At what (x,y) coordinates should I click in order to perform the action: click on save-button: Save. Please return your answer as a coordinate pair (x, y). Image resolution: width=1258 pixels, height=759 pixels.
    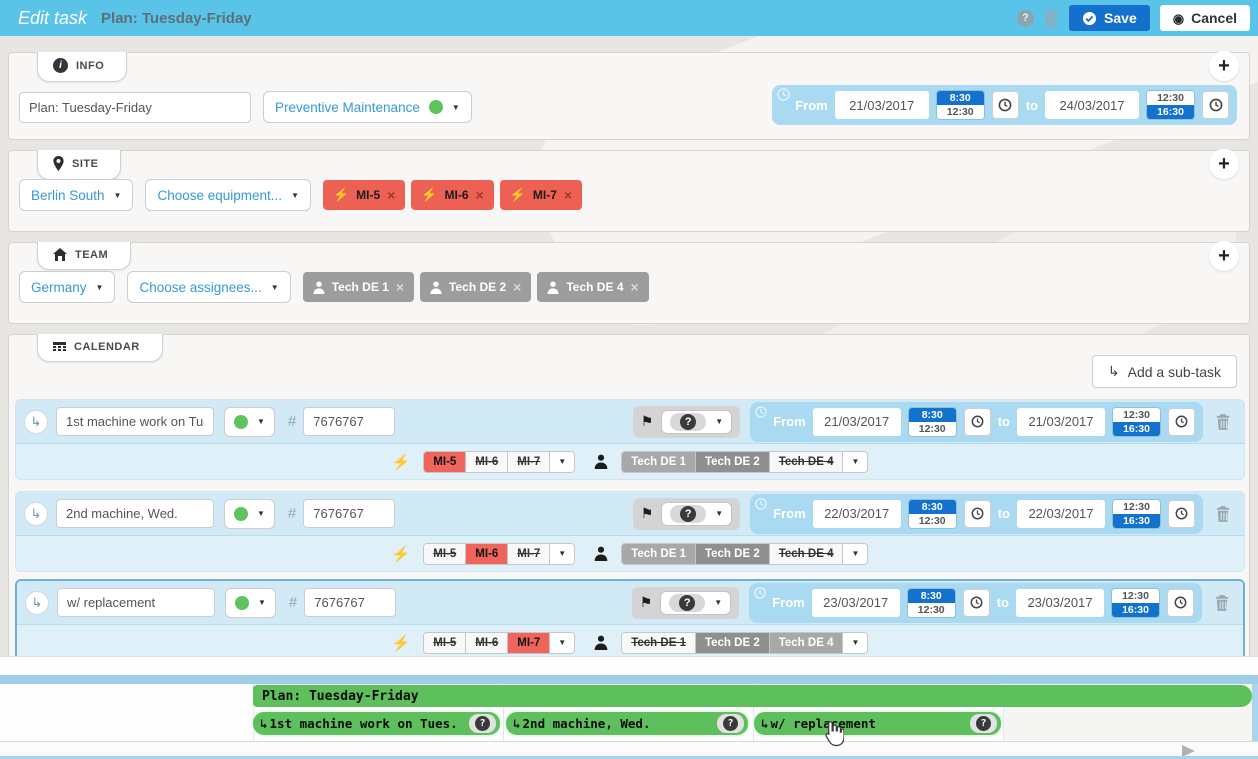
    Looking at the image, I should click on (1109, 18).